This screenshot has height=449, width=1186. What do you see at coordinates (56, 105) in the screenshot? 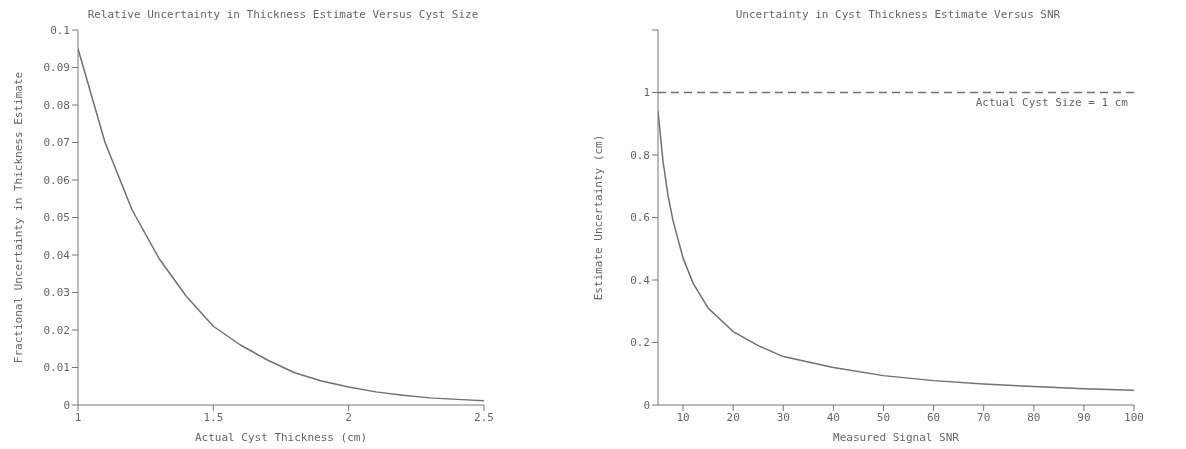
I see `y-tick-label: 0.08` at bounding box center [56, 105].